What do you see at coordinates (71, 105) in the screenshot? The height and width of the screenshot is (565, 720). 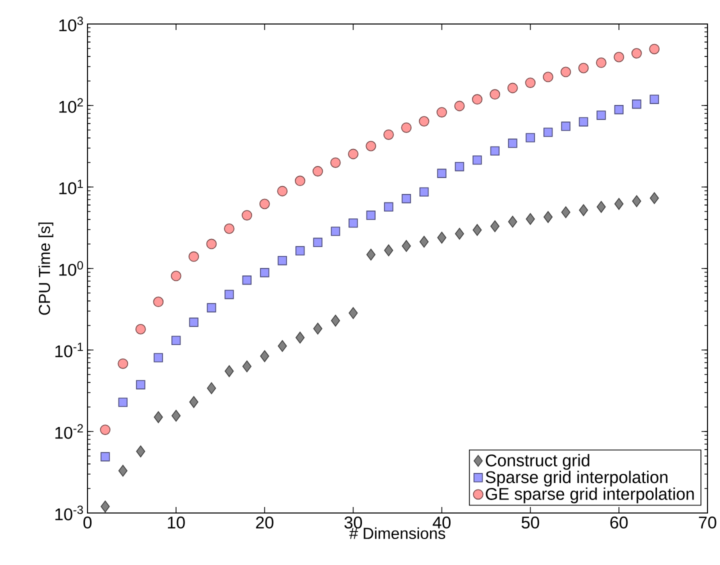 I see `y-tick-label: 10$^{2}$` at bounding box center [71, 105].